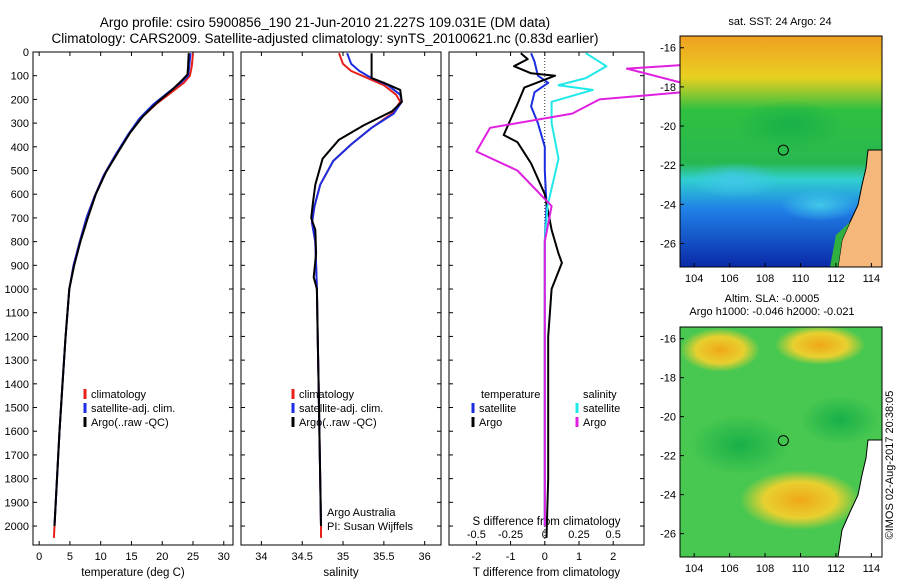 The width and height of the screenshot is (900, 580). What do you see at coordinates (594, 423) in the screenshot?
I see `legend-label: Argo` at bounding box center [594, 423].